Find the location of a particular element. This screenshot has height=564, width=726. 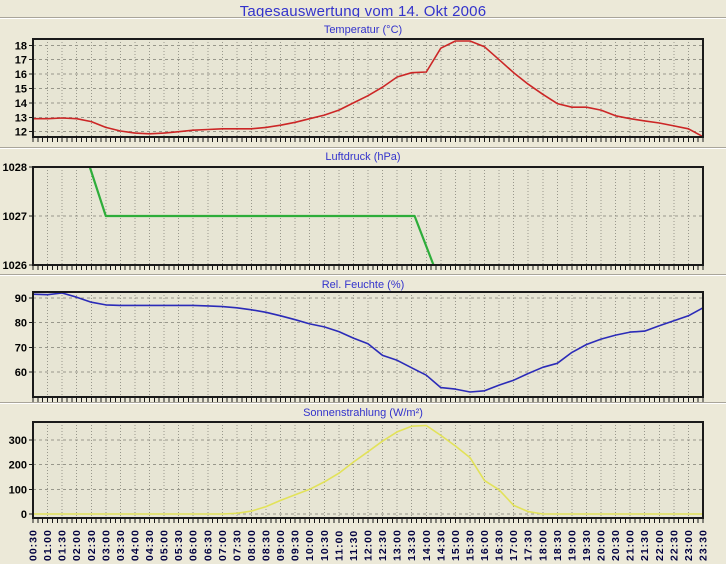

svg-text: 07:30 is located at coordinates (237, 545).